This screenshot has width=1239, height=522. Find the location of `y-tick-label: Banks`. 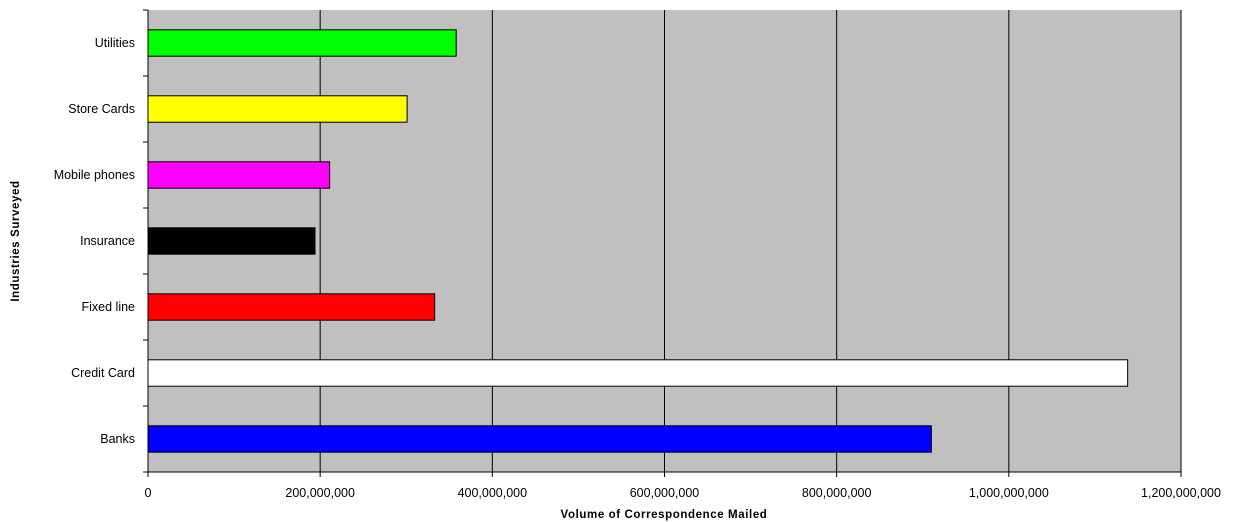

y-tick-label: Banks is located at coordinates (117, 439).